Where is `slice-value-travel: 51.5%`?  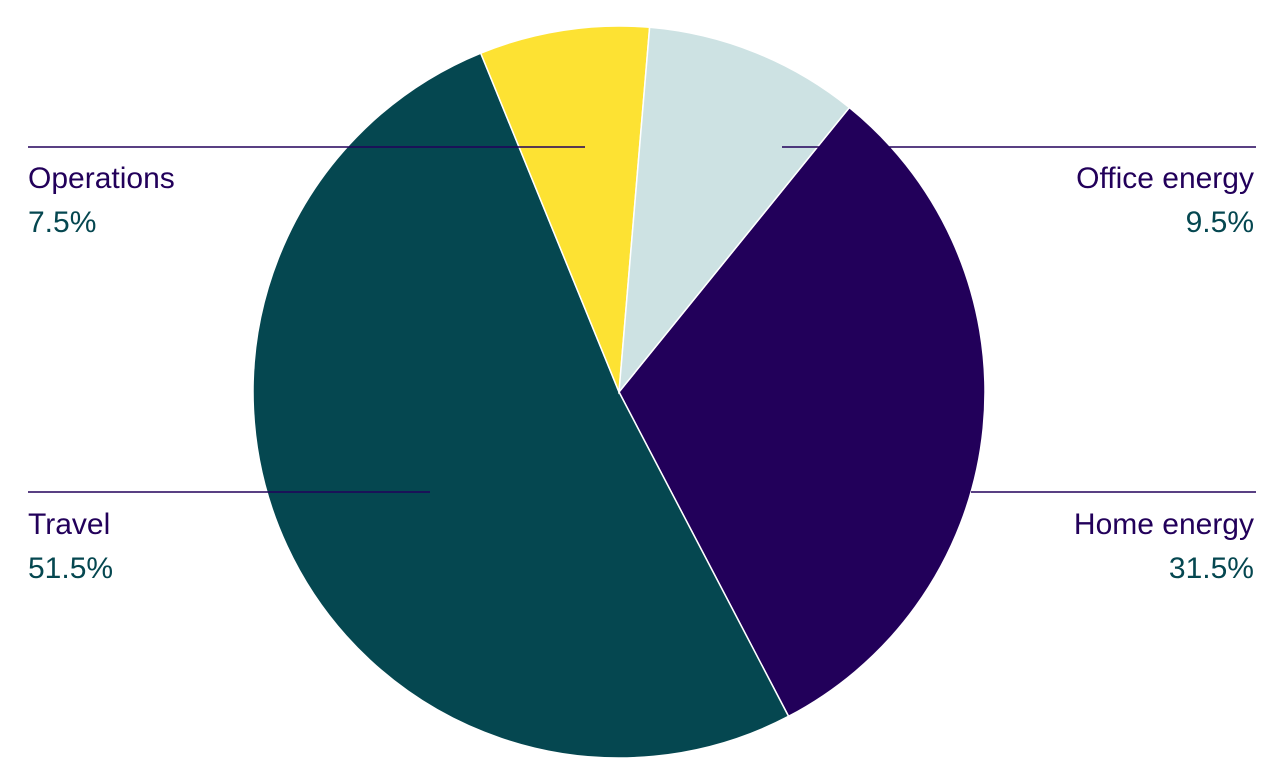
slice-value-travel: 51.5% is located at coordinates (70, 568).